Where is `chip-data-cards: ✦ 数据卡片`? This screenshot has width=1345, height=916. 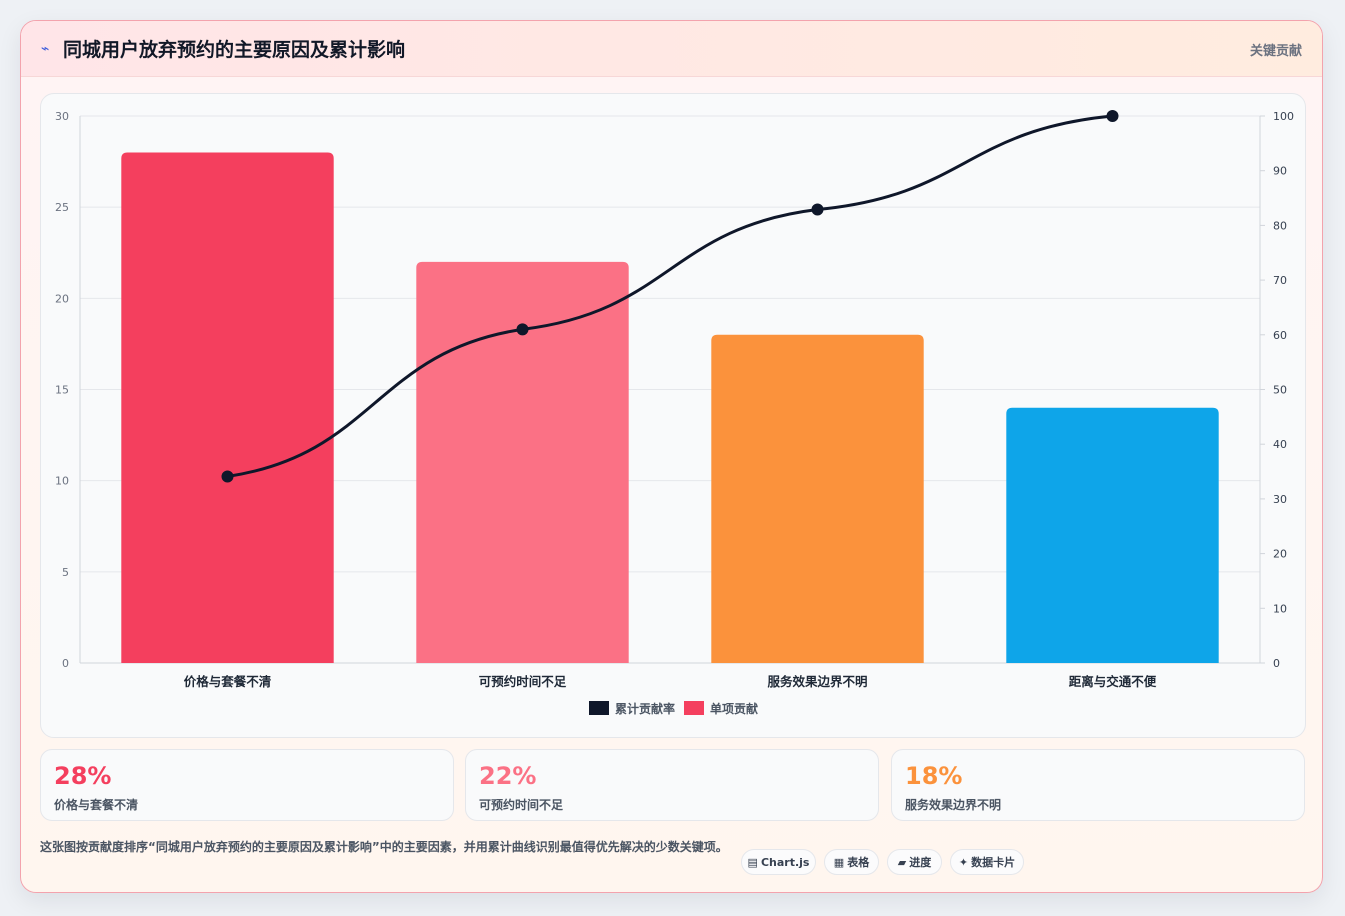 chip-data-cards: ✦ 数据卡片 is located at coordinates (987, 862).